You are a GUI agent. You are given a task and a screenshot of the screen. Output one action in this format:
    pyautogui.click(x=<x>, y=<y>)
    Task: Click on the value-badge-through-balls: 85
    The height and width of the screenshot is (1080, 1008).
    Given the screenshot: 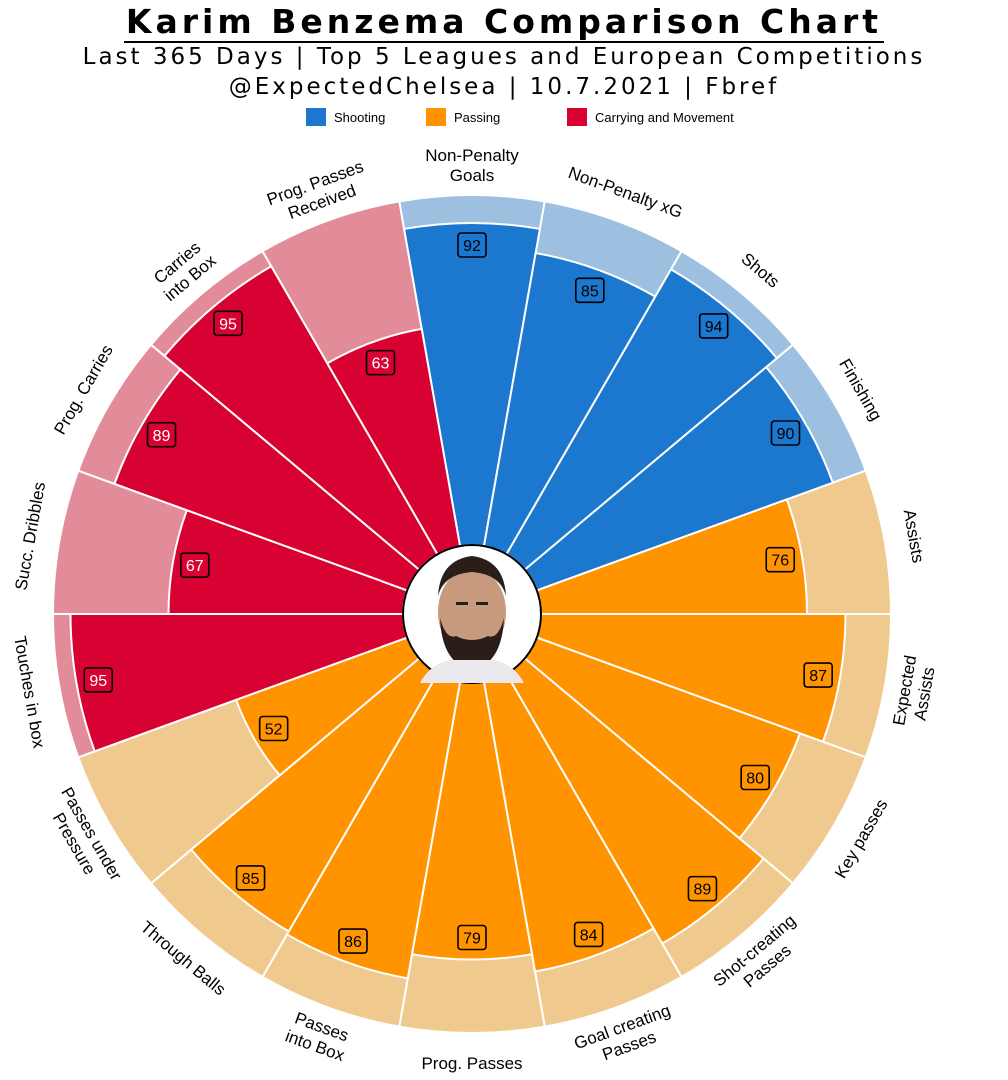 What is the action you would take?
    pyautogui.click(x=250, y=878)
    